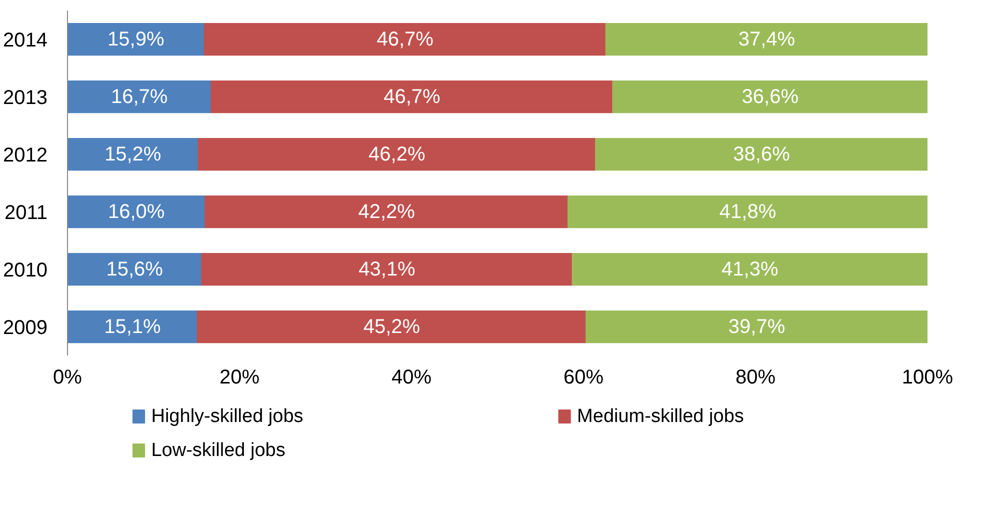  What do you see at coordinates (755, 377) in the screenshot?
I see `x-tick-label: 80%` at bounding box center [755, 377].